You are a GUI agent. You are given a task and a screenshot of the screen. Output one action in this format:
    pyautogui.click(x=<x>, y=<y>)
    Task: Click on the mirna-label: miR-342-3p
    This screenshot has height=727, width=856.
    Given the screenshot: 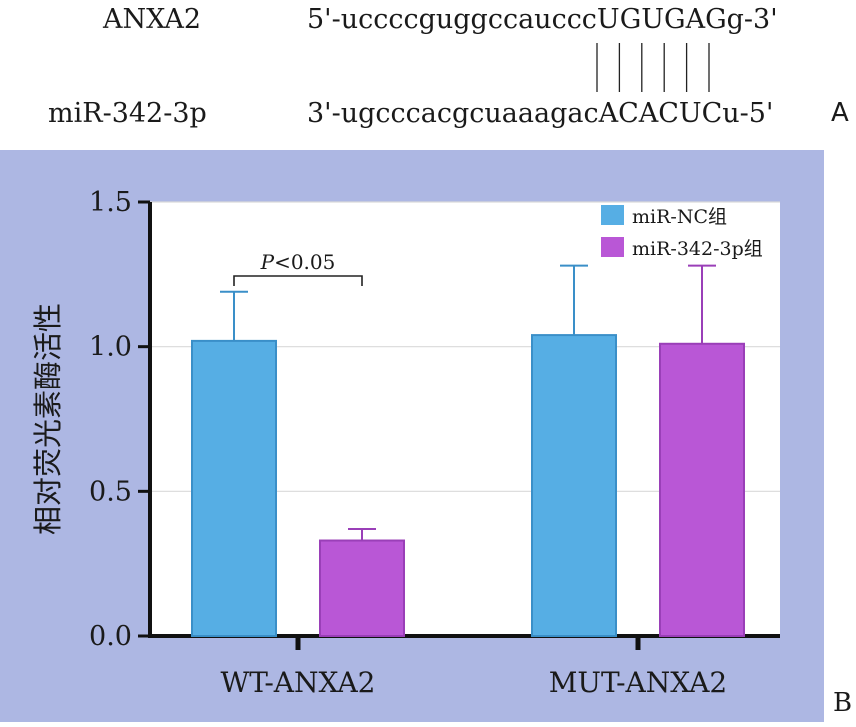 What is the action you would take?
    pyautogui.click(x=127, y=113)
    